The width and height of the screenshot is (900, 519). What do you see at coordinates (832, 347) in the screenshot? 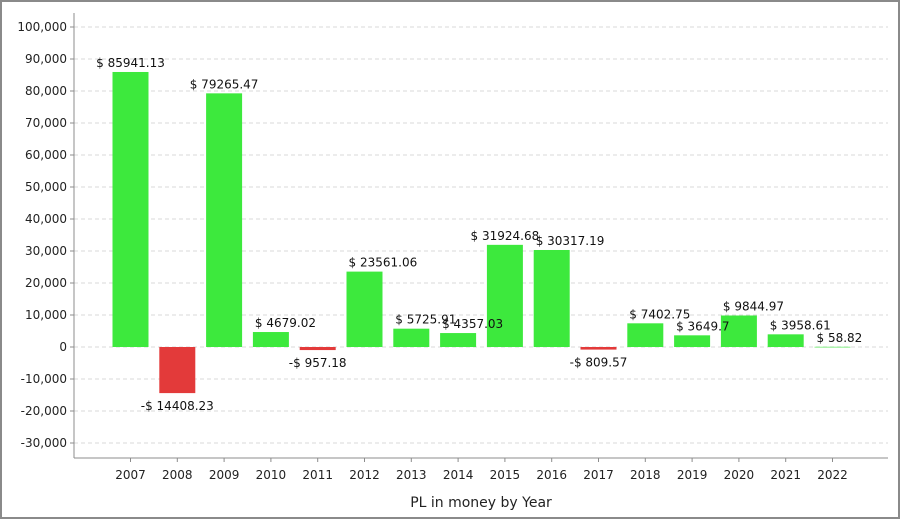
I see `bar-2022` at bounding box center [832, 347].